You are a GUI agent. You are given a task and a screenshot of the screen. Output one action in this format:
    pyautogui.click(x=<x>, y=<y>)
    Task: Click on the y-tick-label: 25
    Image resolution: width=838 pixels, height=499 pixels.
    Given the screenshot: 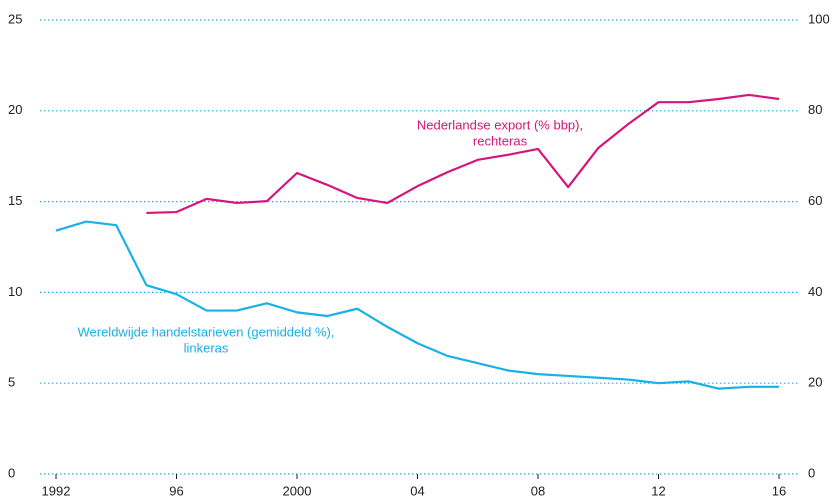 What is the action you would take?
    pyautogui.click(x=15, y=18)
    